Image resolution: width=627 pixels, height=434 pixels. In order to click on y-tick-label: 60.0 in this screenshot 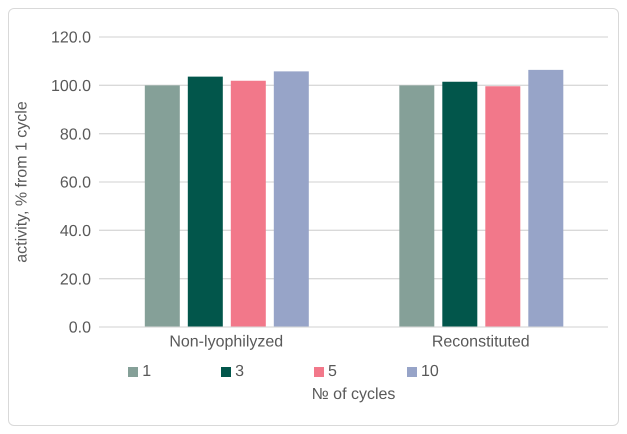, I will do `click(76, 183)`.